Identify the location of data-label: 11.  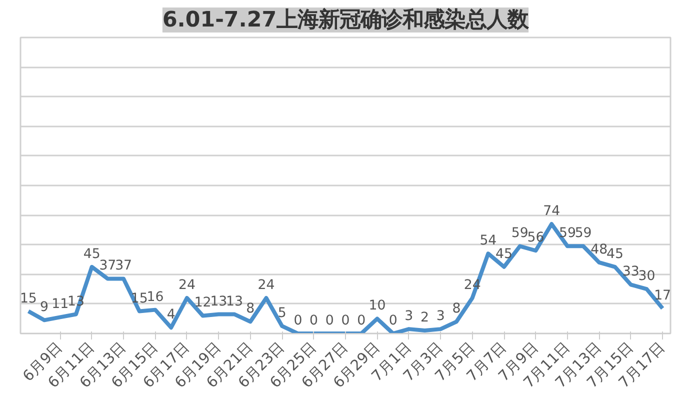
(60, 304).